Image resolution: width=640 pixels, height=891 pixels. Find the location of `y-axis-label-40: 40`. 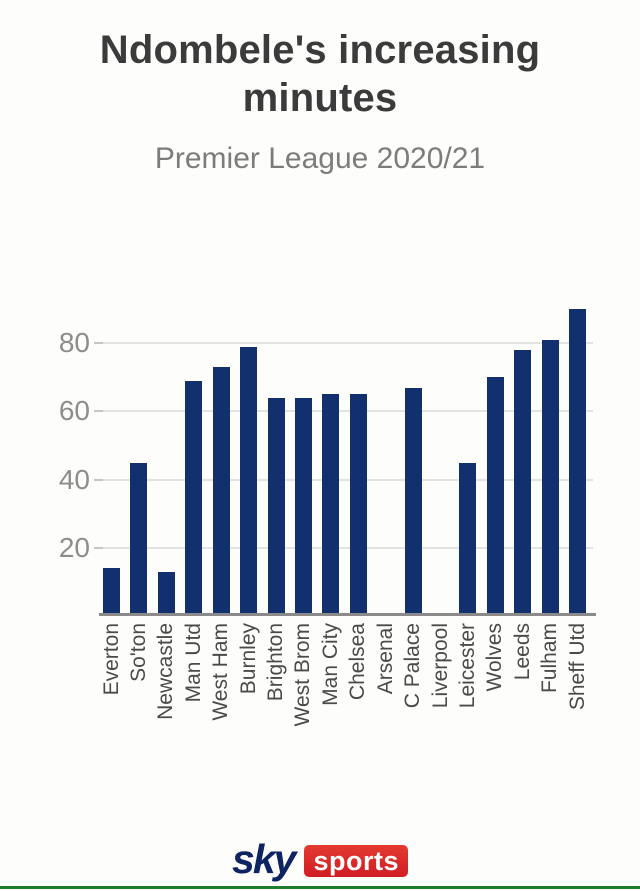

y-axis-label-40: 40 is located at coordinates (74, 479).